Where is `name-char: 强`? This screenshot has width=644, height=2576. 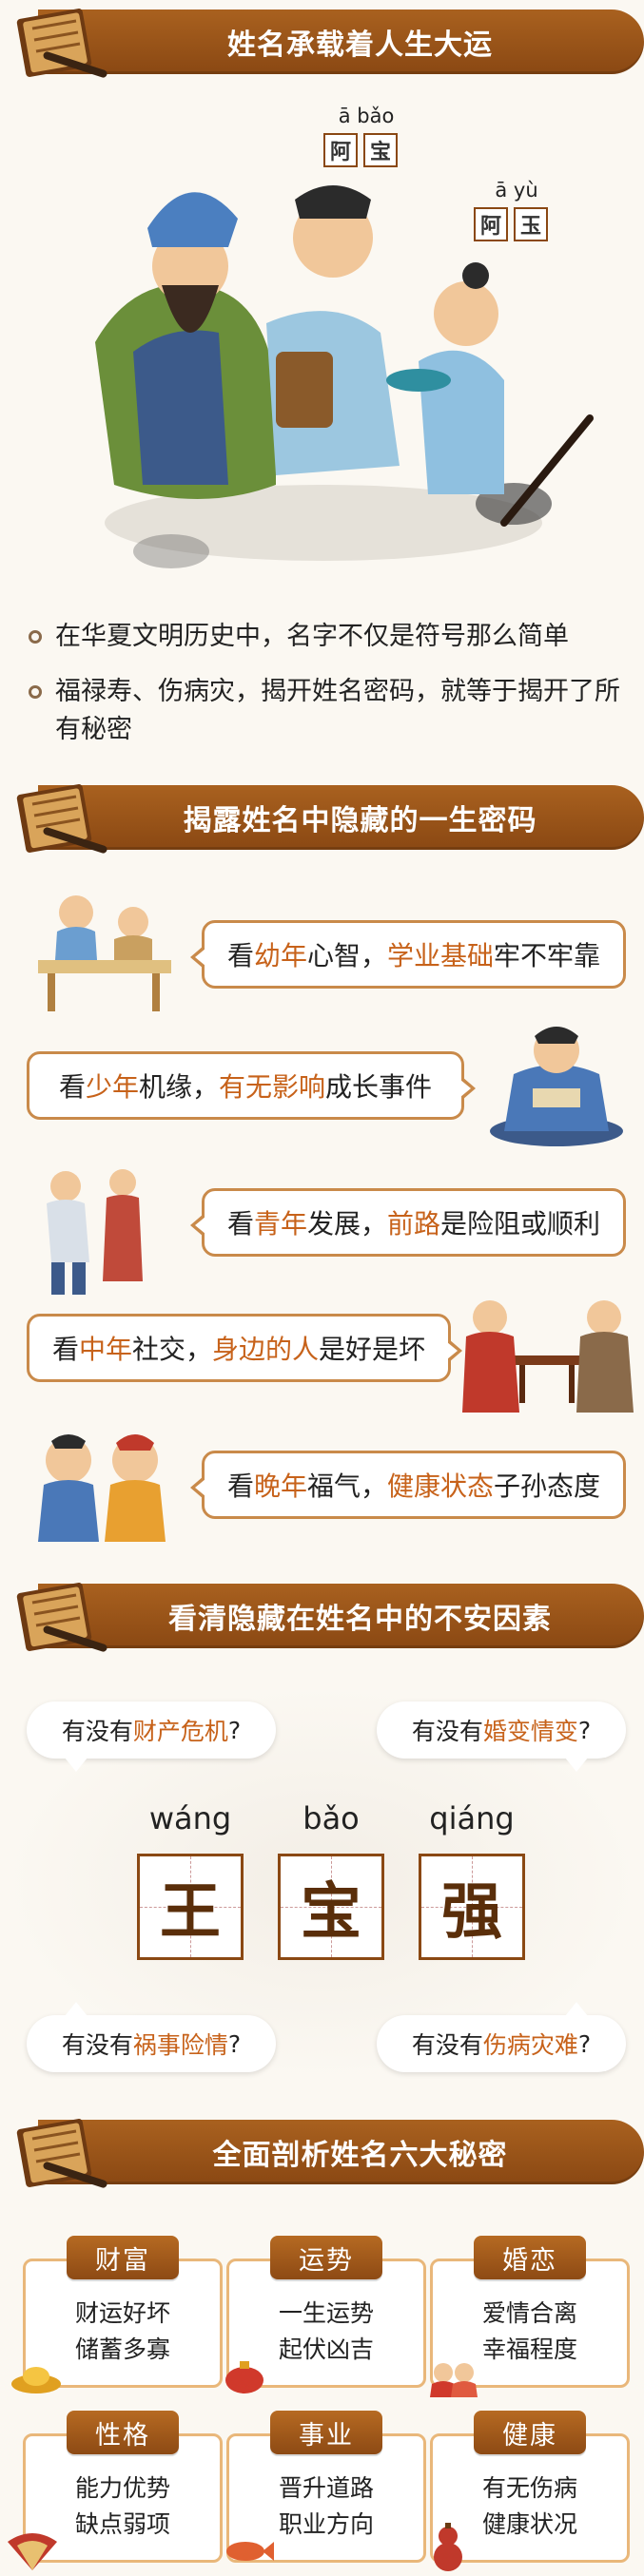
name-char: 强 is located at coordinates (472, 1912).